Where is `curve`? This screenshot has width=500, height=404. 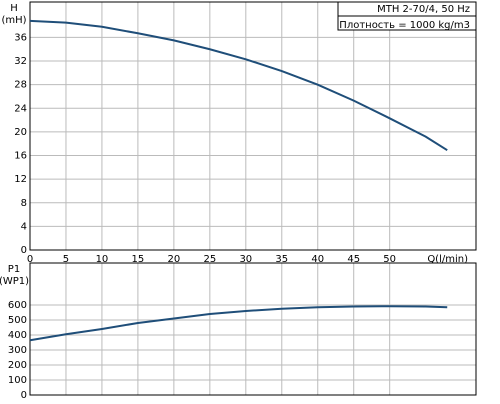 curve is located at coordinates (238, 323).